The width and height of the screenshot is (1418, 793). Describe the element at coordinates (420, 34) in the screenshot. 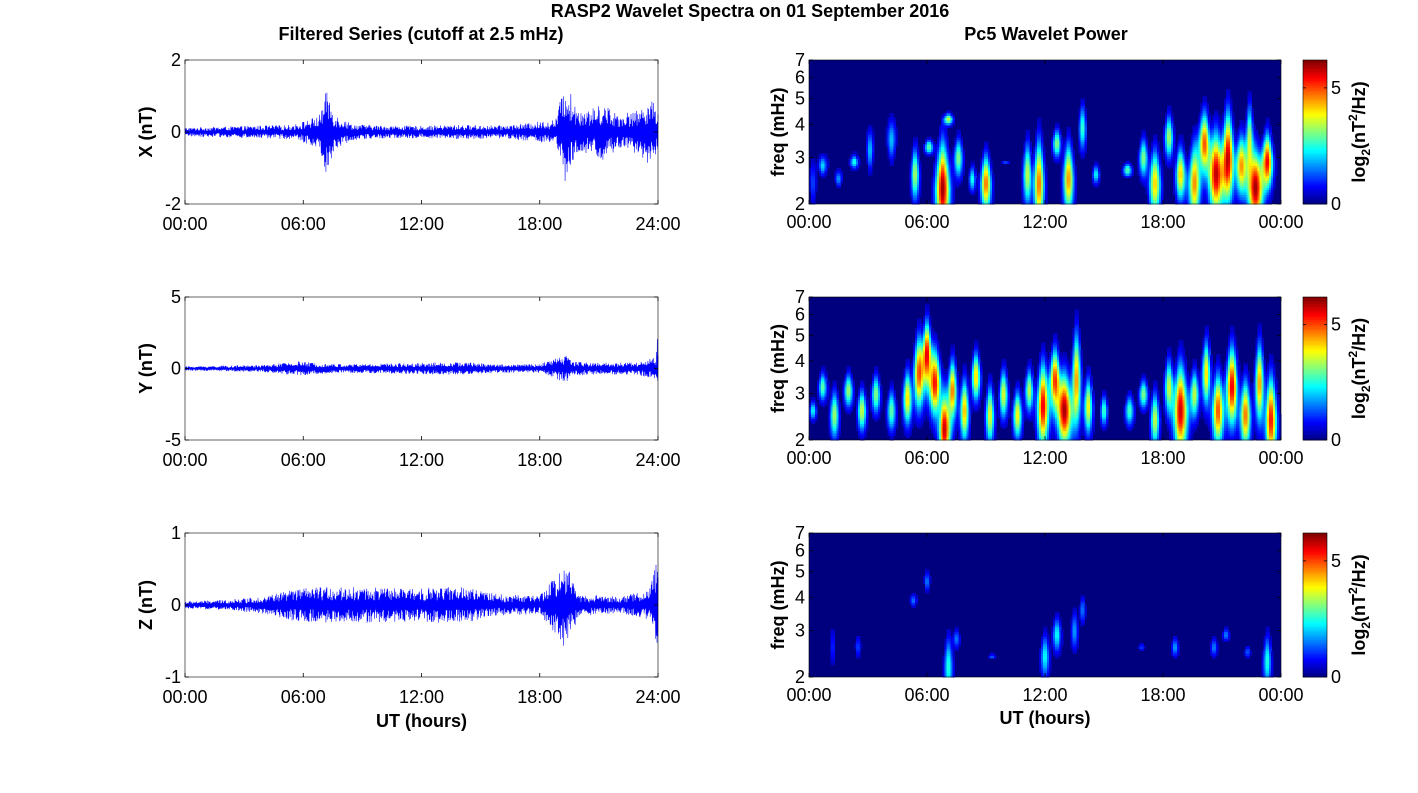

I see `left-column-title: Filtered Series (cutoff at 2.5 mHz)` at that location.